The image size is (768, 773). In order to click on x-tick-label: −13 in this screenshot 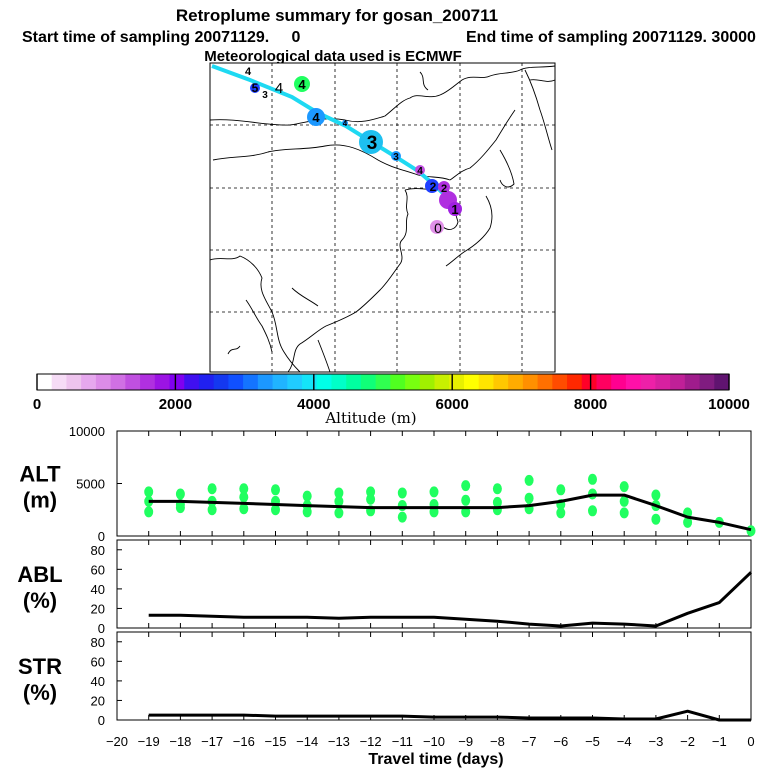, I will do `click(339, 741)`.